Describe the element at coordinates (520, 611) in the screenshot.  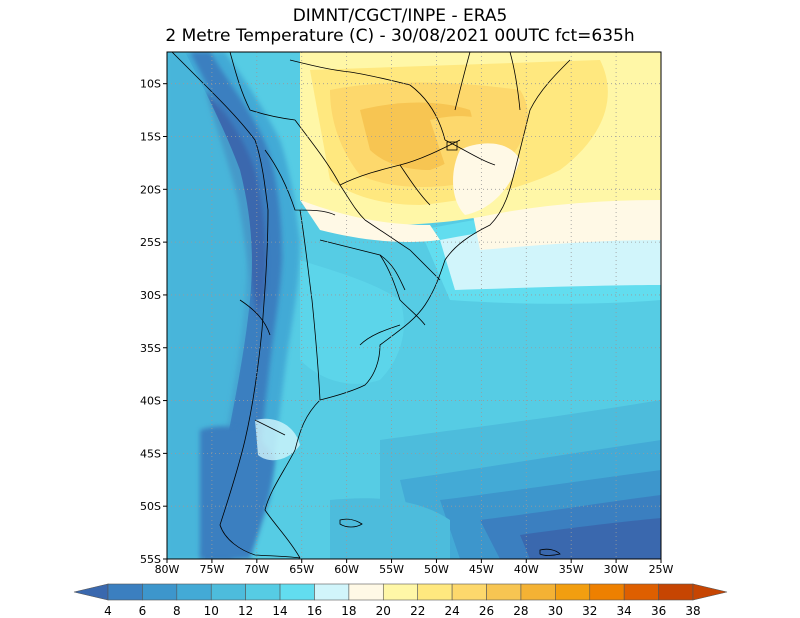
I see `colorbar-label: 28` at that location.